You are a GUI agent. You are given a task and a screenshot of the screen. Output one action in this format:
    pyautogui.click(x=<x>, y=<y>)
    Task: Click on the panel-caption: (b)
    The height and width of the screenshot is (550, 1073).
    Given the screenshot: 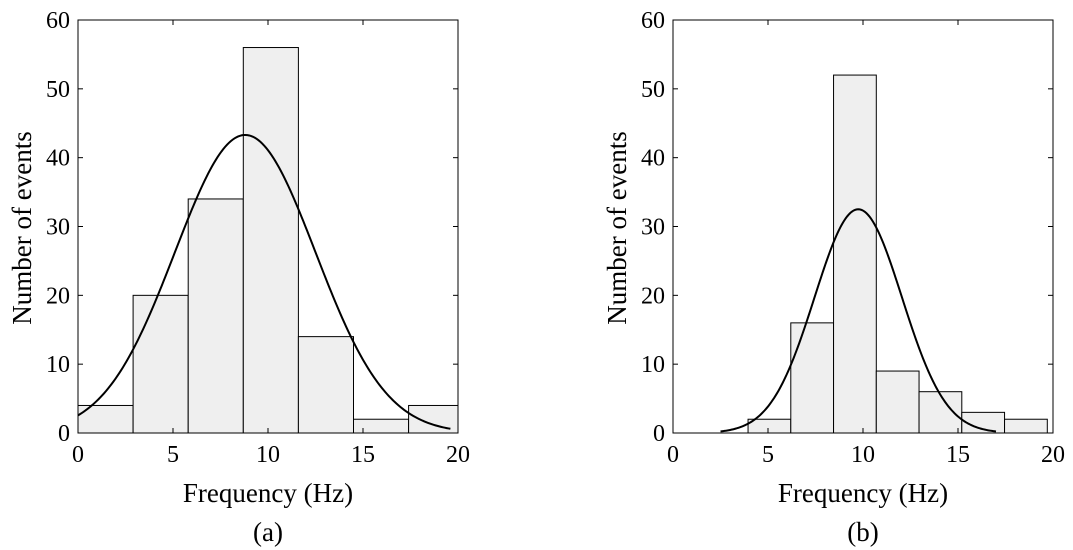 What is the action you would take?
    pyautogui.click(x=862, y=532)
    